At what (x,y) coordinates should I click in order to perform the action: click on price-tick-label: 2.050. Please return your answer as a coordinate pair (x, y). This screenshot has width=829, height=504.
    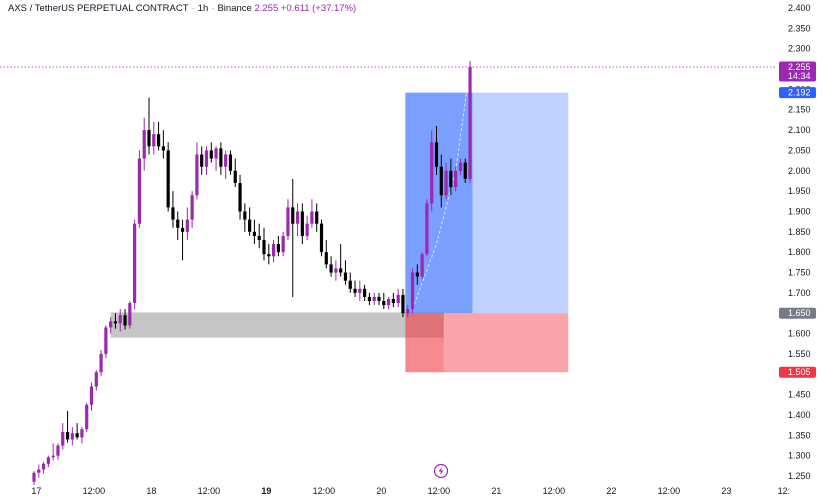
    Looking at the image, I should click on (799, 150).